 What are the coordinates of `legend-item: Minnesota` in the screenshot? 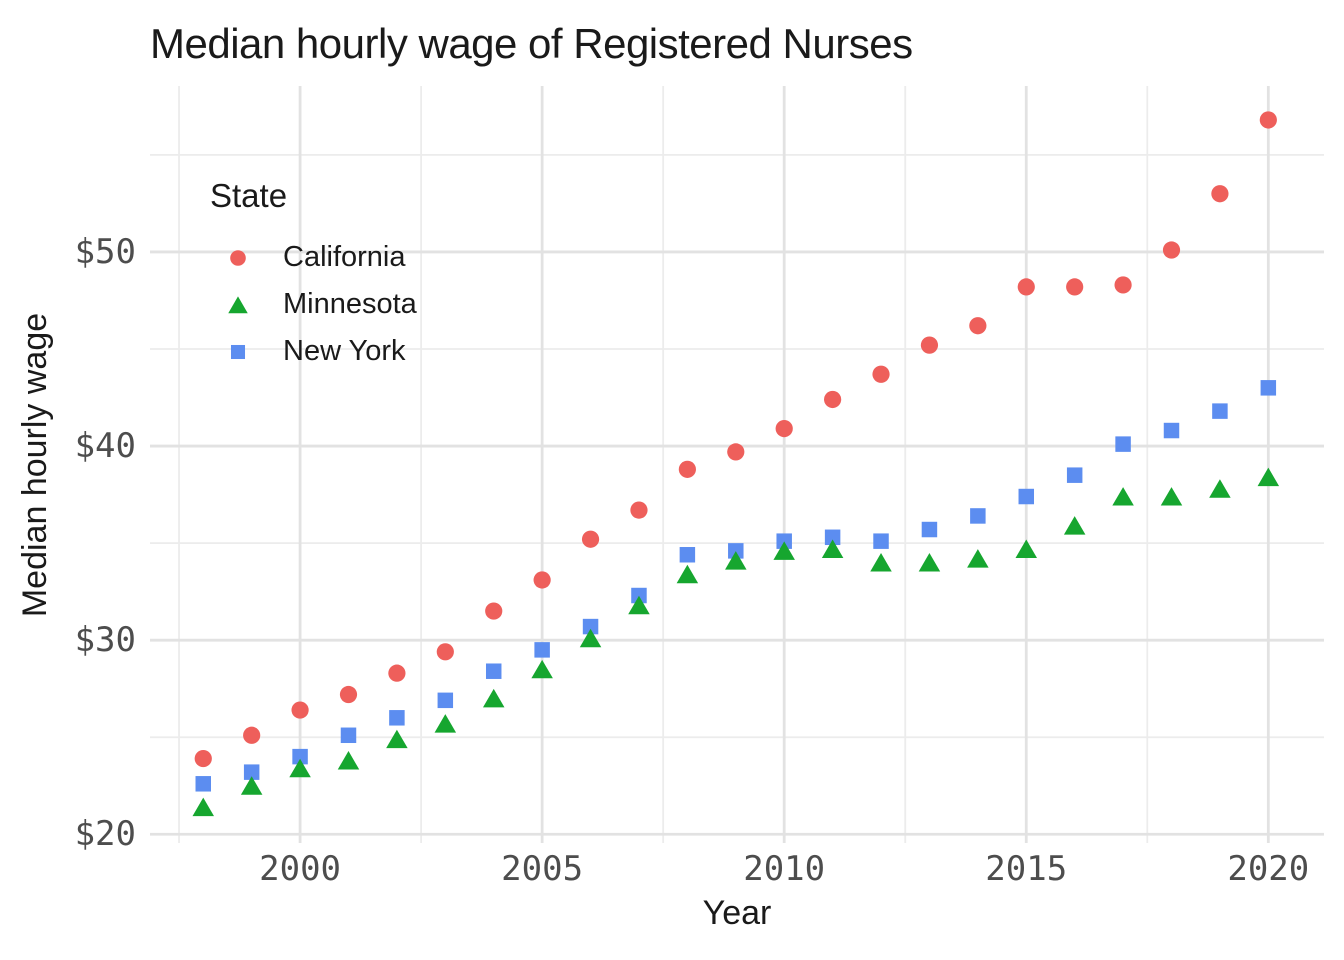 It's located at (313, 304).